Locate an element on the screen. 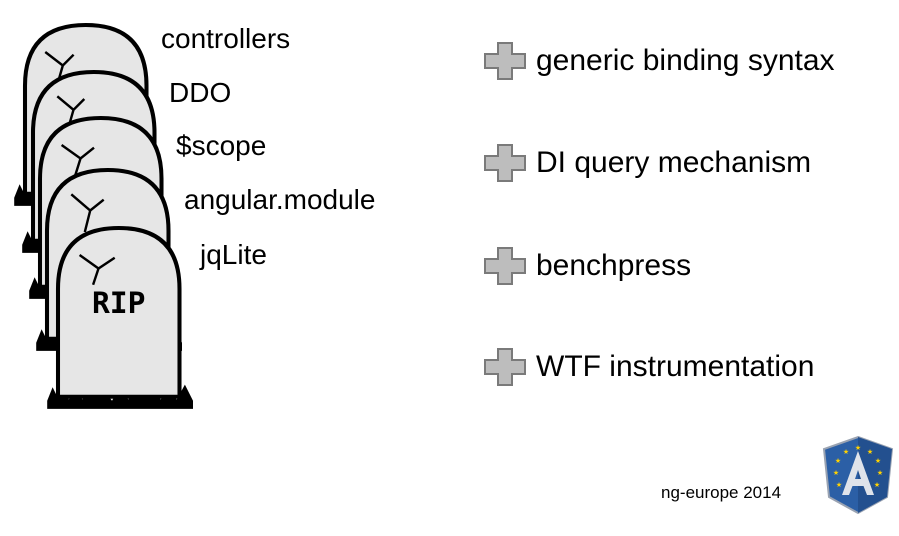 The height and width of the screenshot is (536, 899). removed-item-scope: $scope is located at coordinates (221, 145).